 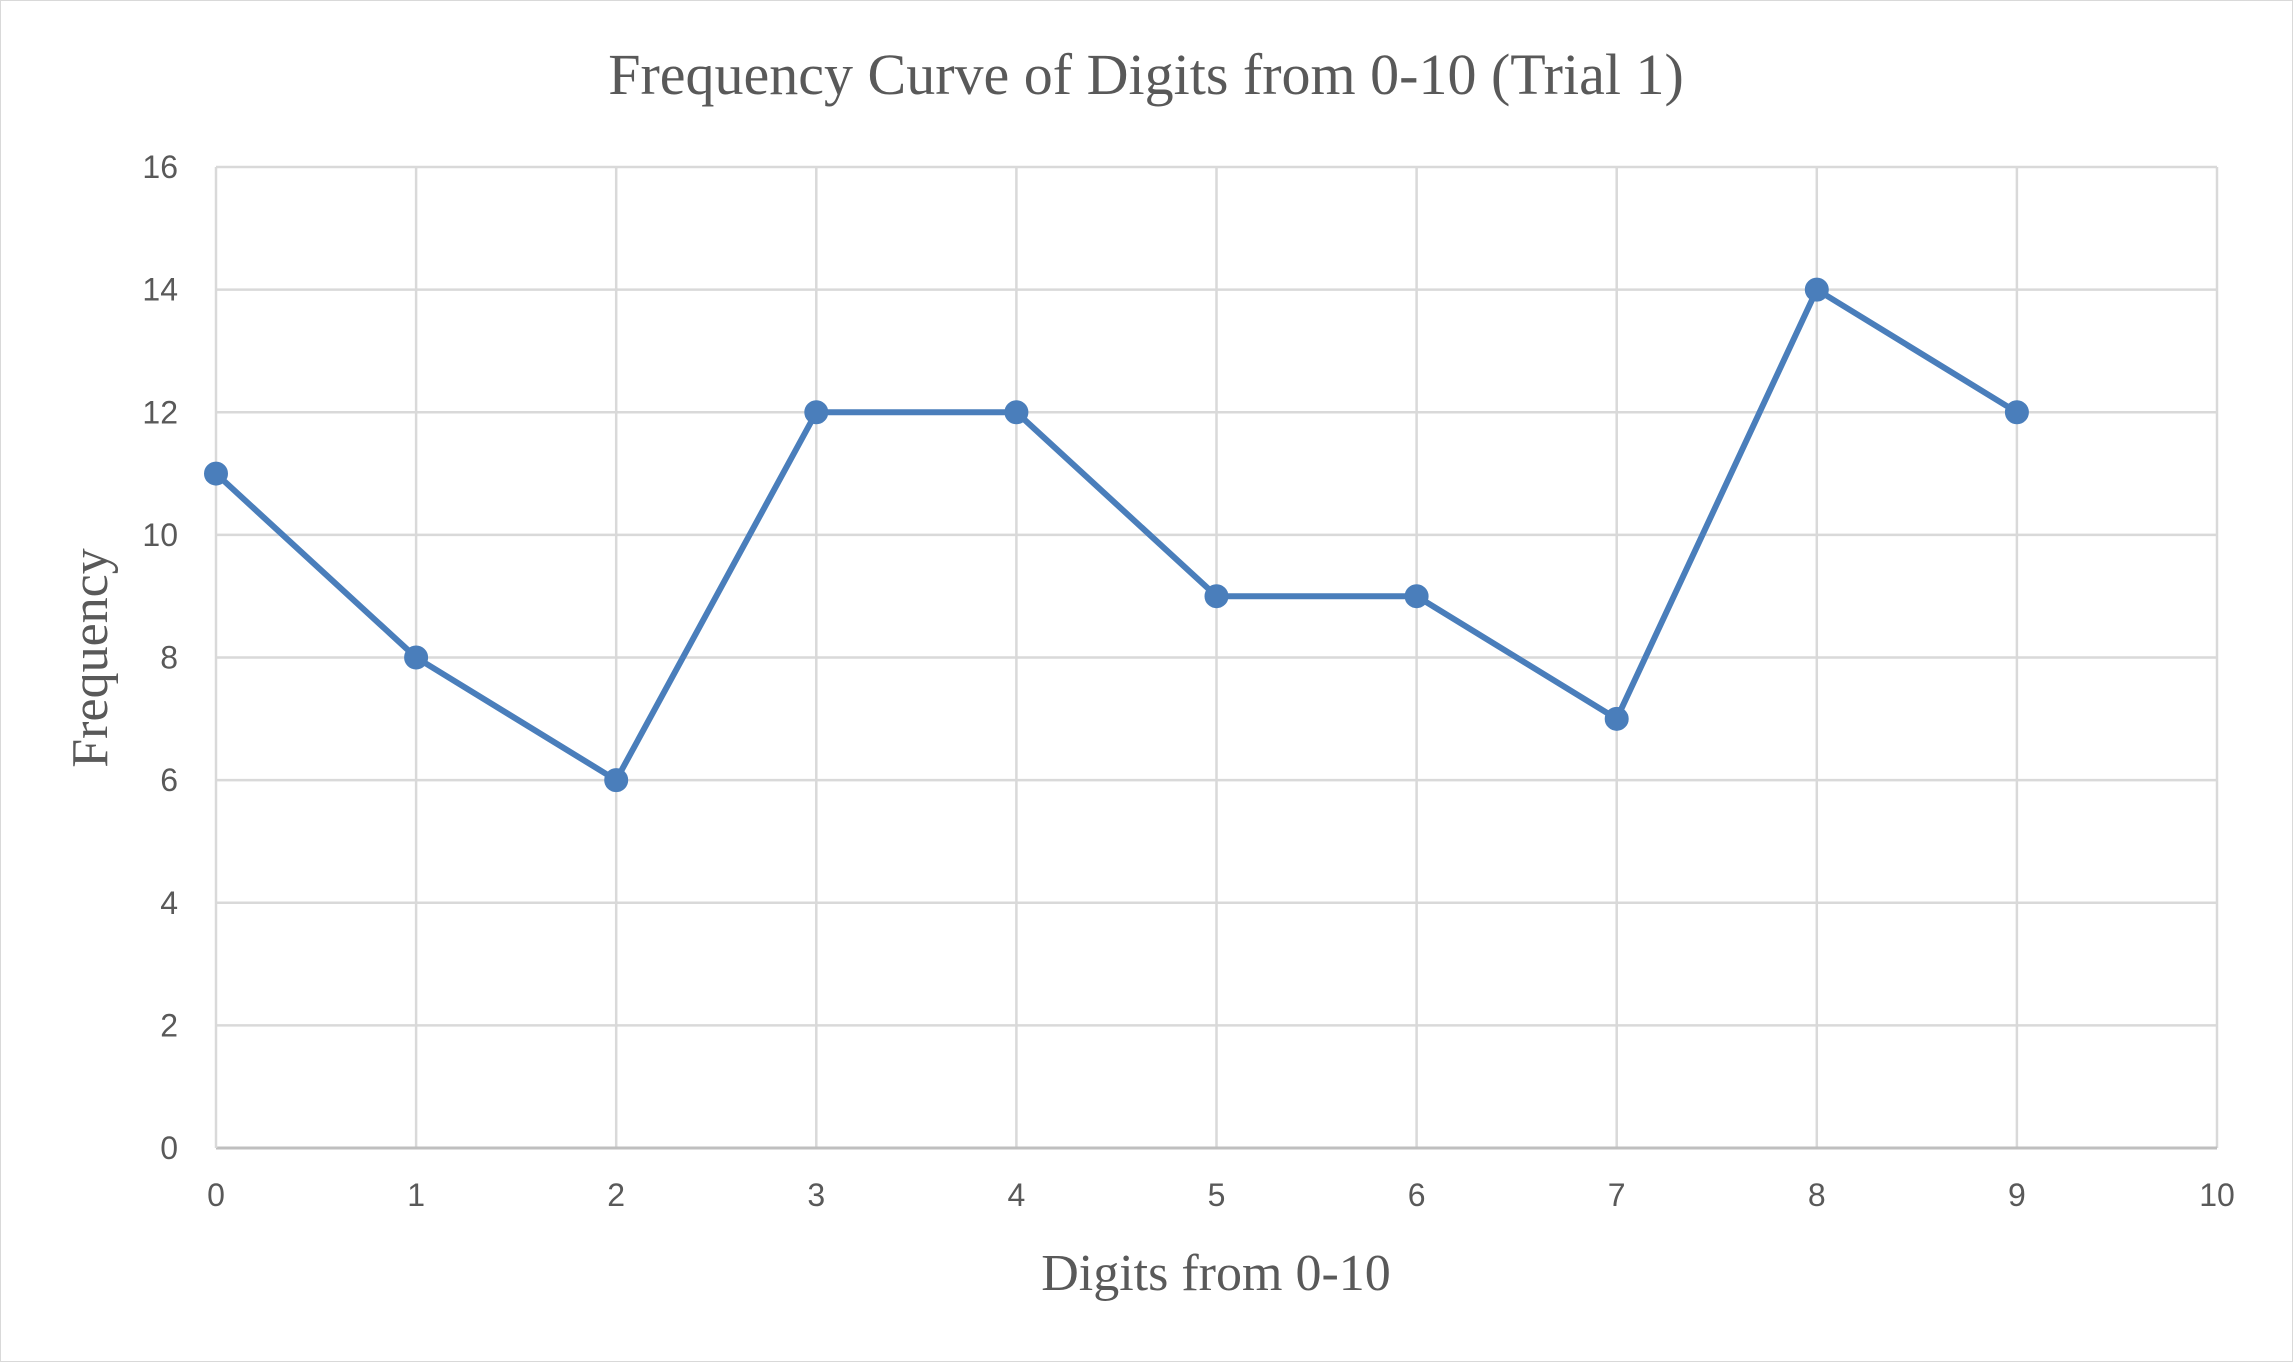 I want to click on y-tick-labels: 0 2 4 6 8 10 12 14 16, so click(x=160, y=657).